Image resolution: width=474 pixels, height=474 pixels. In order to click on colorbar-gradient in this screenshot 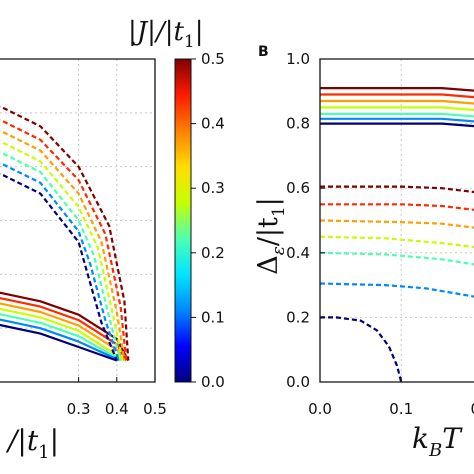, I will do `click(183, 220)`.